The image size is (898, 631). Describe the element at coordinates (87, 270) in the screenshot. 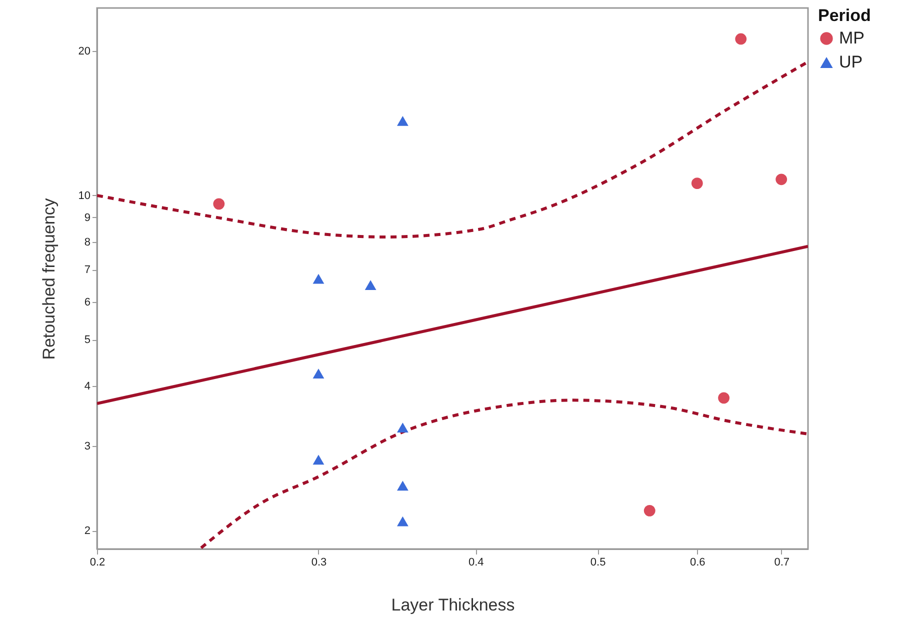

I see `y-tick-label: 7` at that location.